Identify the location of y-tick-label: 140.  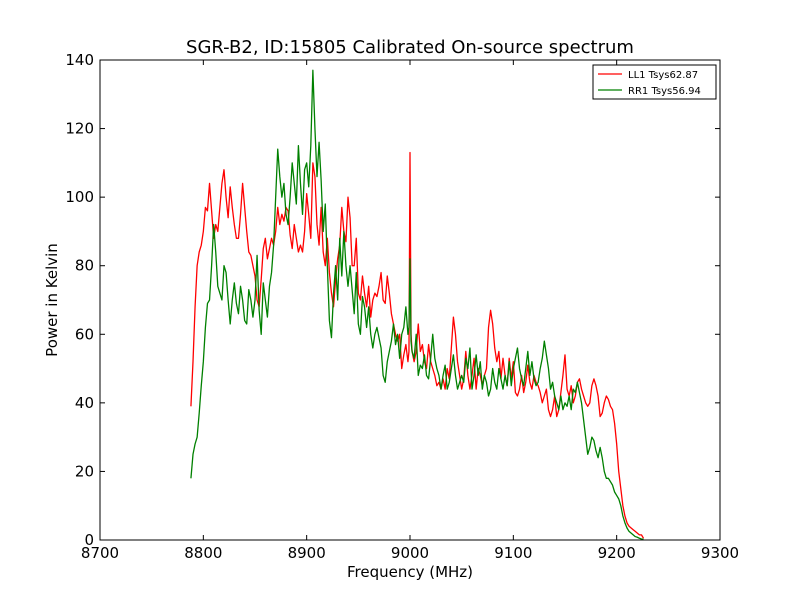
(79, 60).